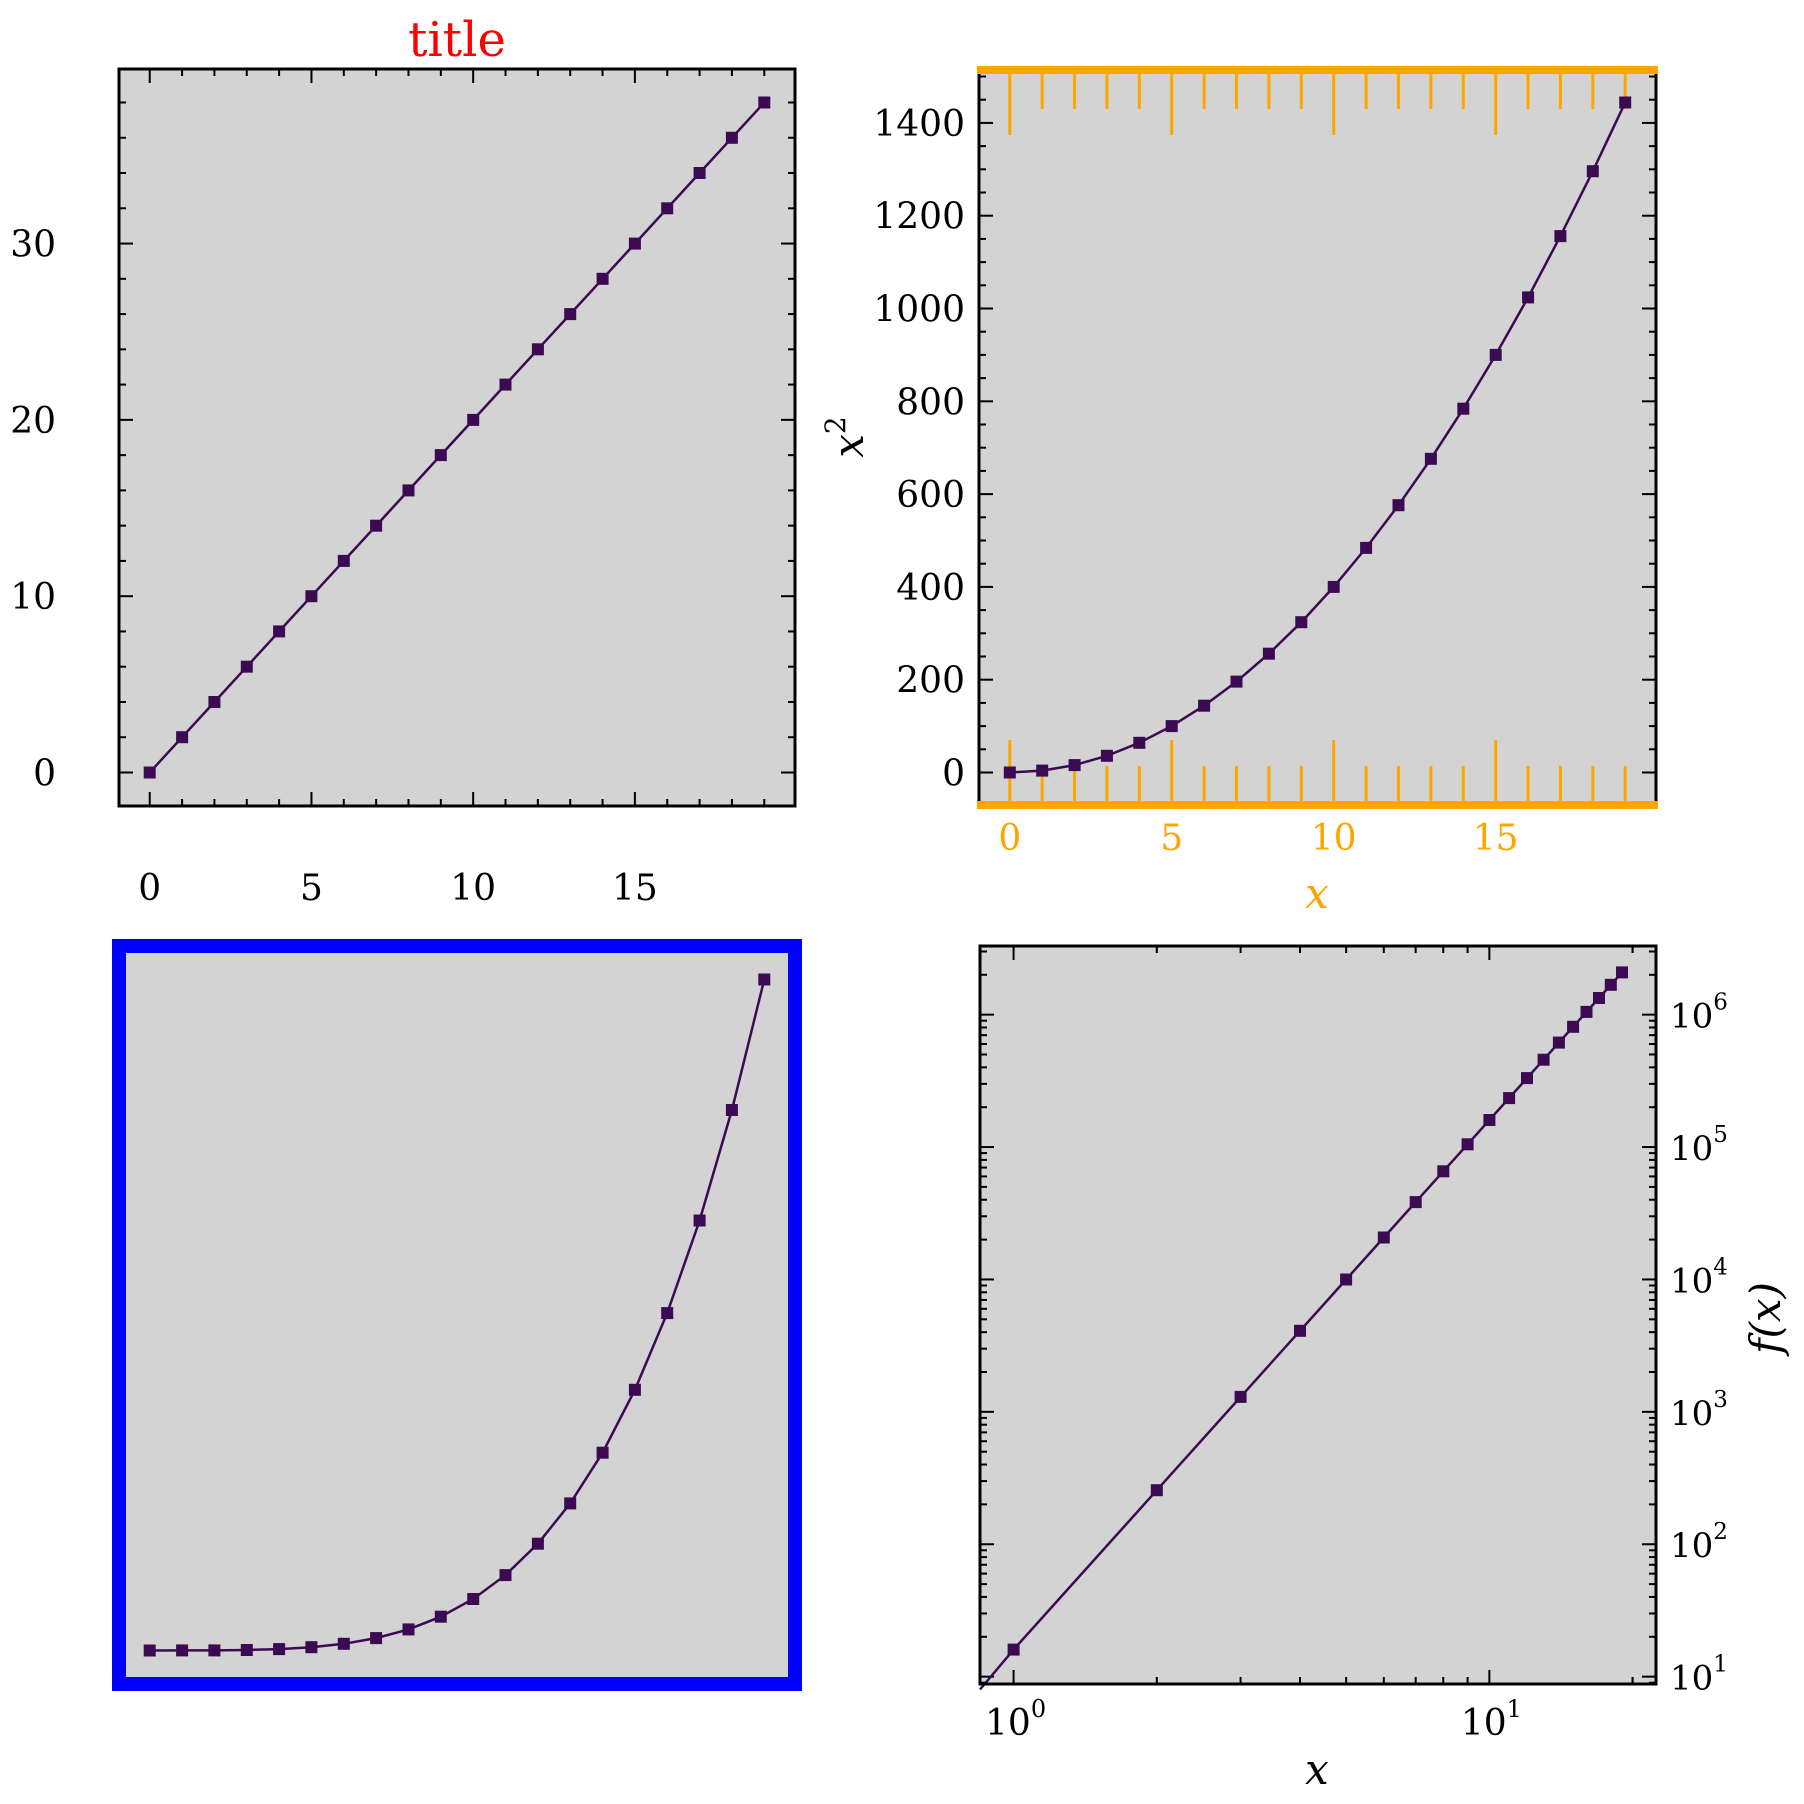  Describe the element at coordinates (930, 681) in the screenshot. I see `ytick-label: 200` at that location.